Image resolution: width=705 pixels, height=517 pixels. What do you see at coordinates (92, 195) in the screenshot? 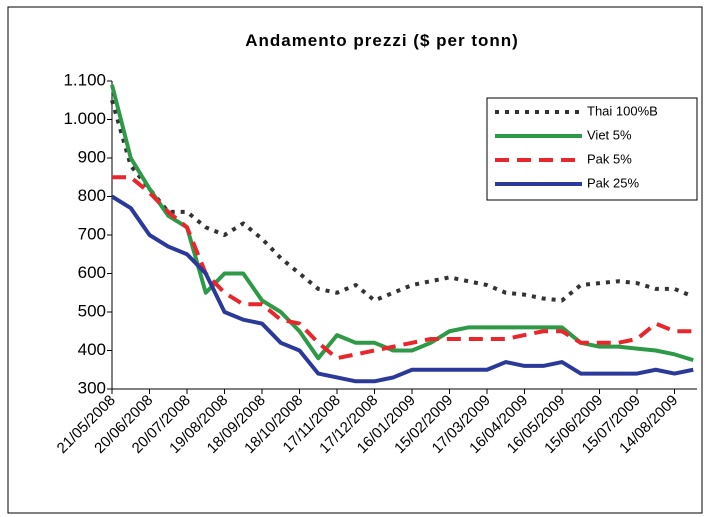
I see `y-tick-label: 800` at bounding box center [92, 195].